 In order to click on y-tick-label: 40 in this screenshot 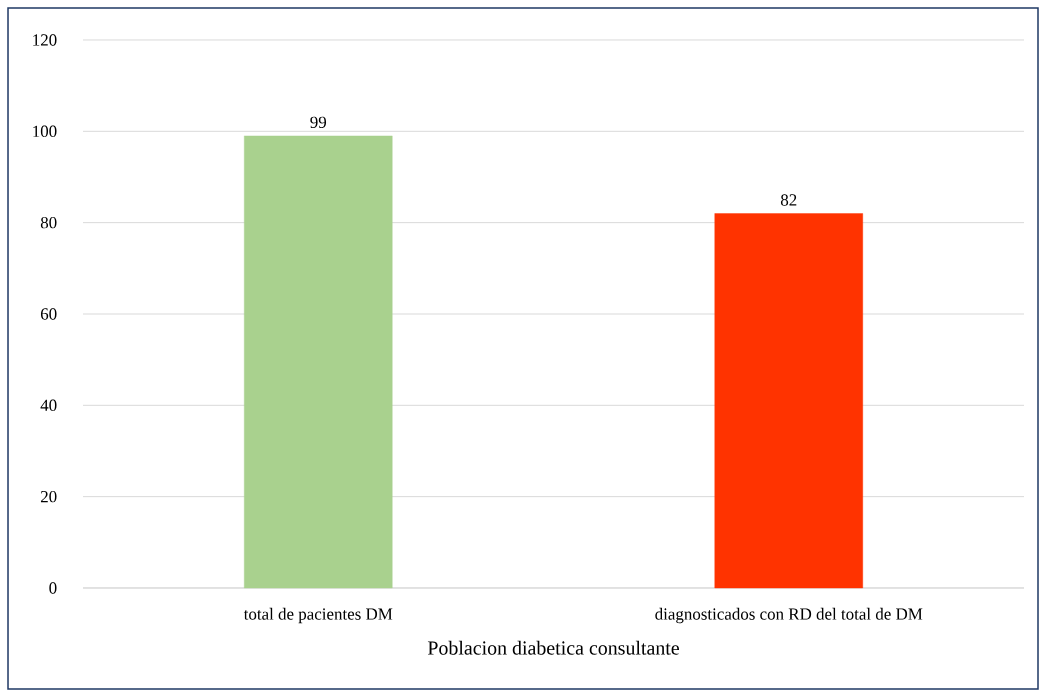, I will do `click(48, 405)`.